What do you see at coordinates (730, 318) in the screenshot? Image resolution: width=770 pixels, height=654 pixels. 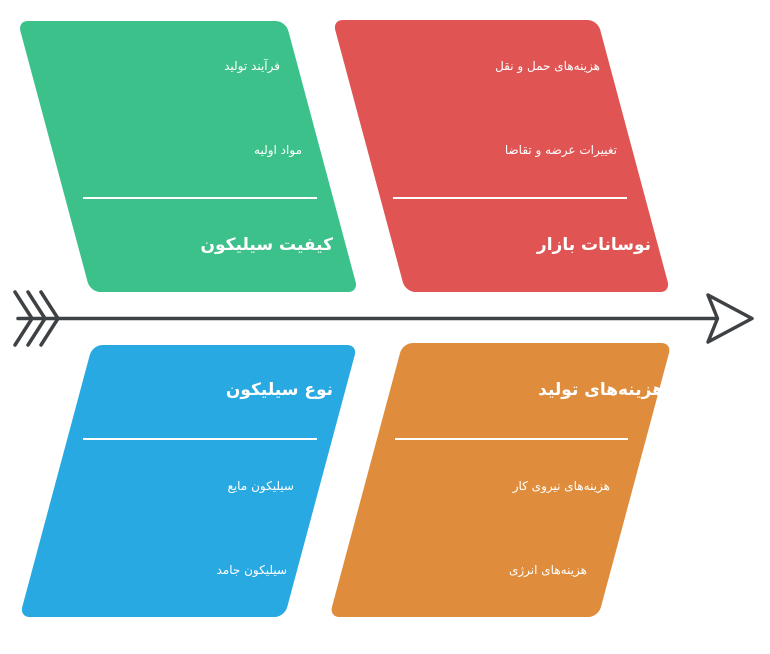 I see `arrowhead-icon` at bounding box center [730, 318].